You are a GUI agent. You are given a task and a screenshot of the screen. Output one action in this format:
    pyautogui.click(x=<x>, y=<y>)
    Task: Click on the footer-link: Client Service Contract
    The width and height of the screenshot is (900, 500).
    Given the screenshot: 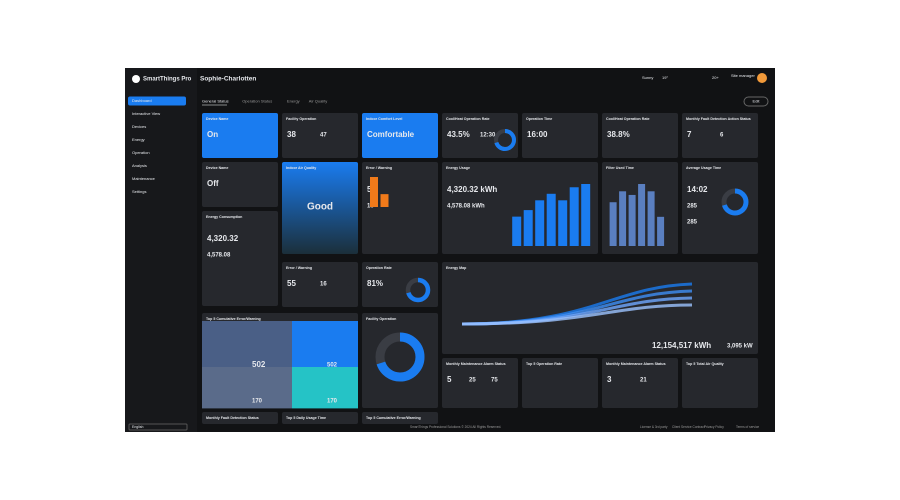 What is the action you would take?
    pyautogui.click(x=688, y=427)
    